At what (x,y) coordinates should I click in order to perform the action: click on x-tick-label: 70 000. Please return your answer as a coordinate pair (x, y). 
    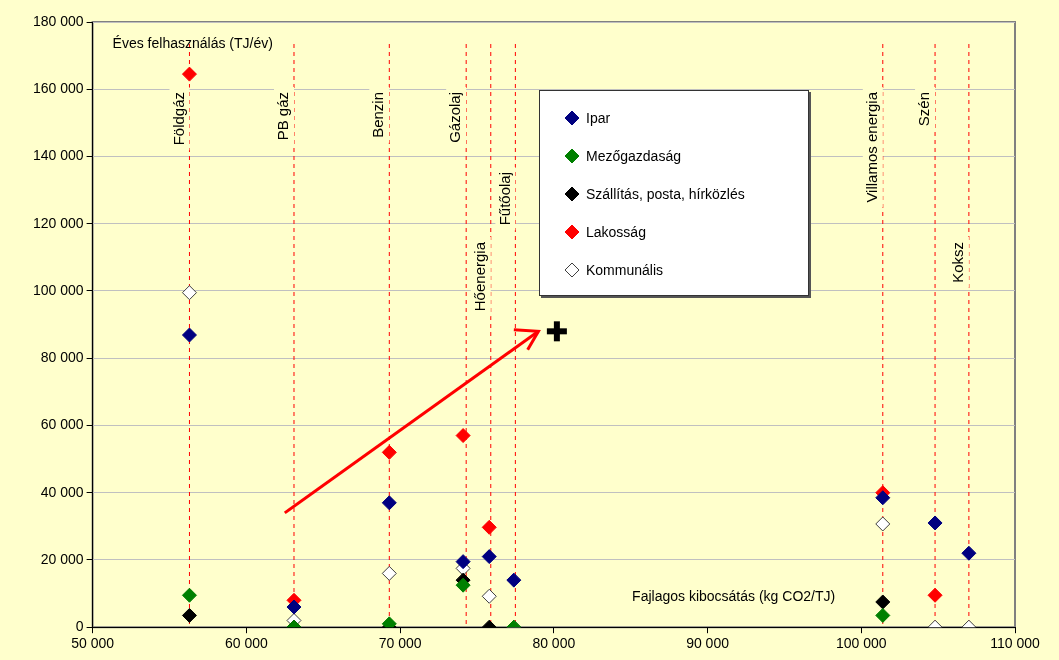
    Looking at the image, I should click on (400, 643).